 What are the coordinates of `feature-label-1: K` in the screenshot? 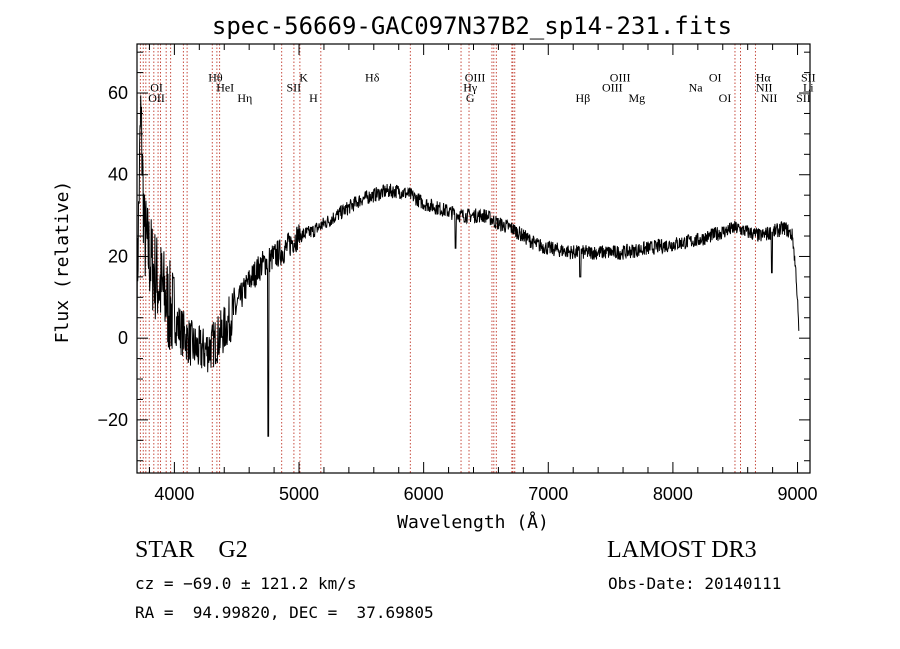 It's located at (303, 77).